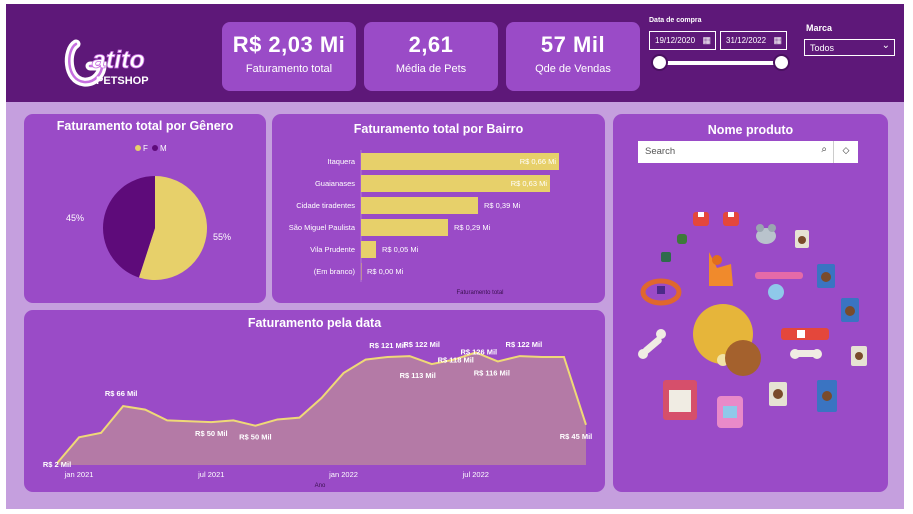 This screenshot has width=913, height=514. What do you see at coordinates (106, 63) in the screenshot?
I see `gatito-logo: atito PETSHOP` at bounding box center [106, 63].